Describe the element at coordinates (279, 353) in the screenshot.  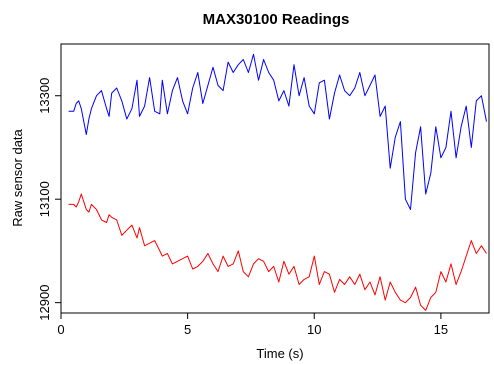
I see `x-axis-label: Time (s)` at that location.